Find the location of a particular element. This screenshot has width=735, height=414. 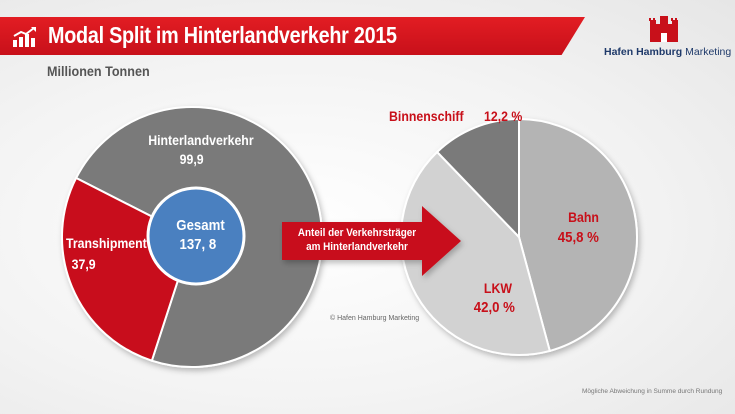

slice-value-hinterlandverkehr: 99,9 is located at coordinates (191, 159).